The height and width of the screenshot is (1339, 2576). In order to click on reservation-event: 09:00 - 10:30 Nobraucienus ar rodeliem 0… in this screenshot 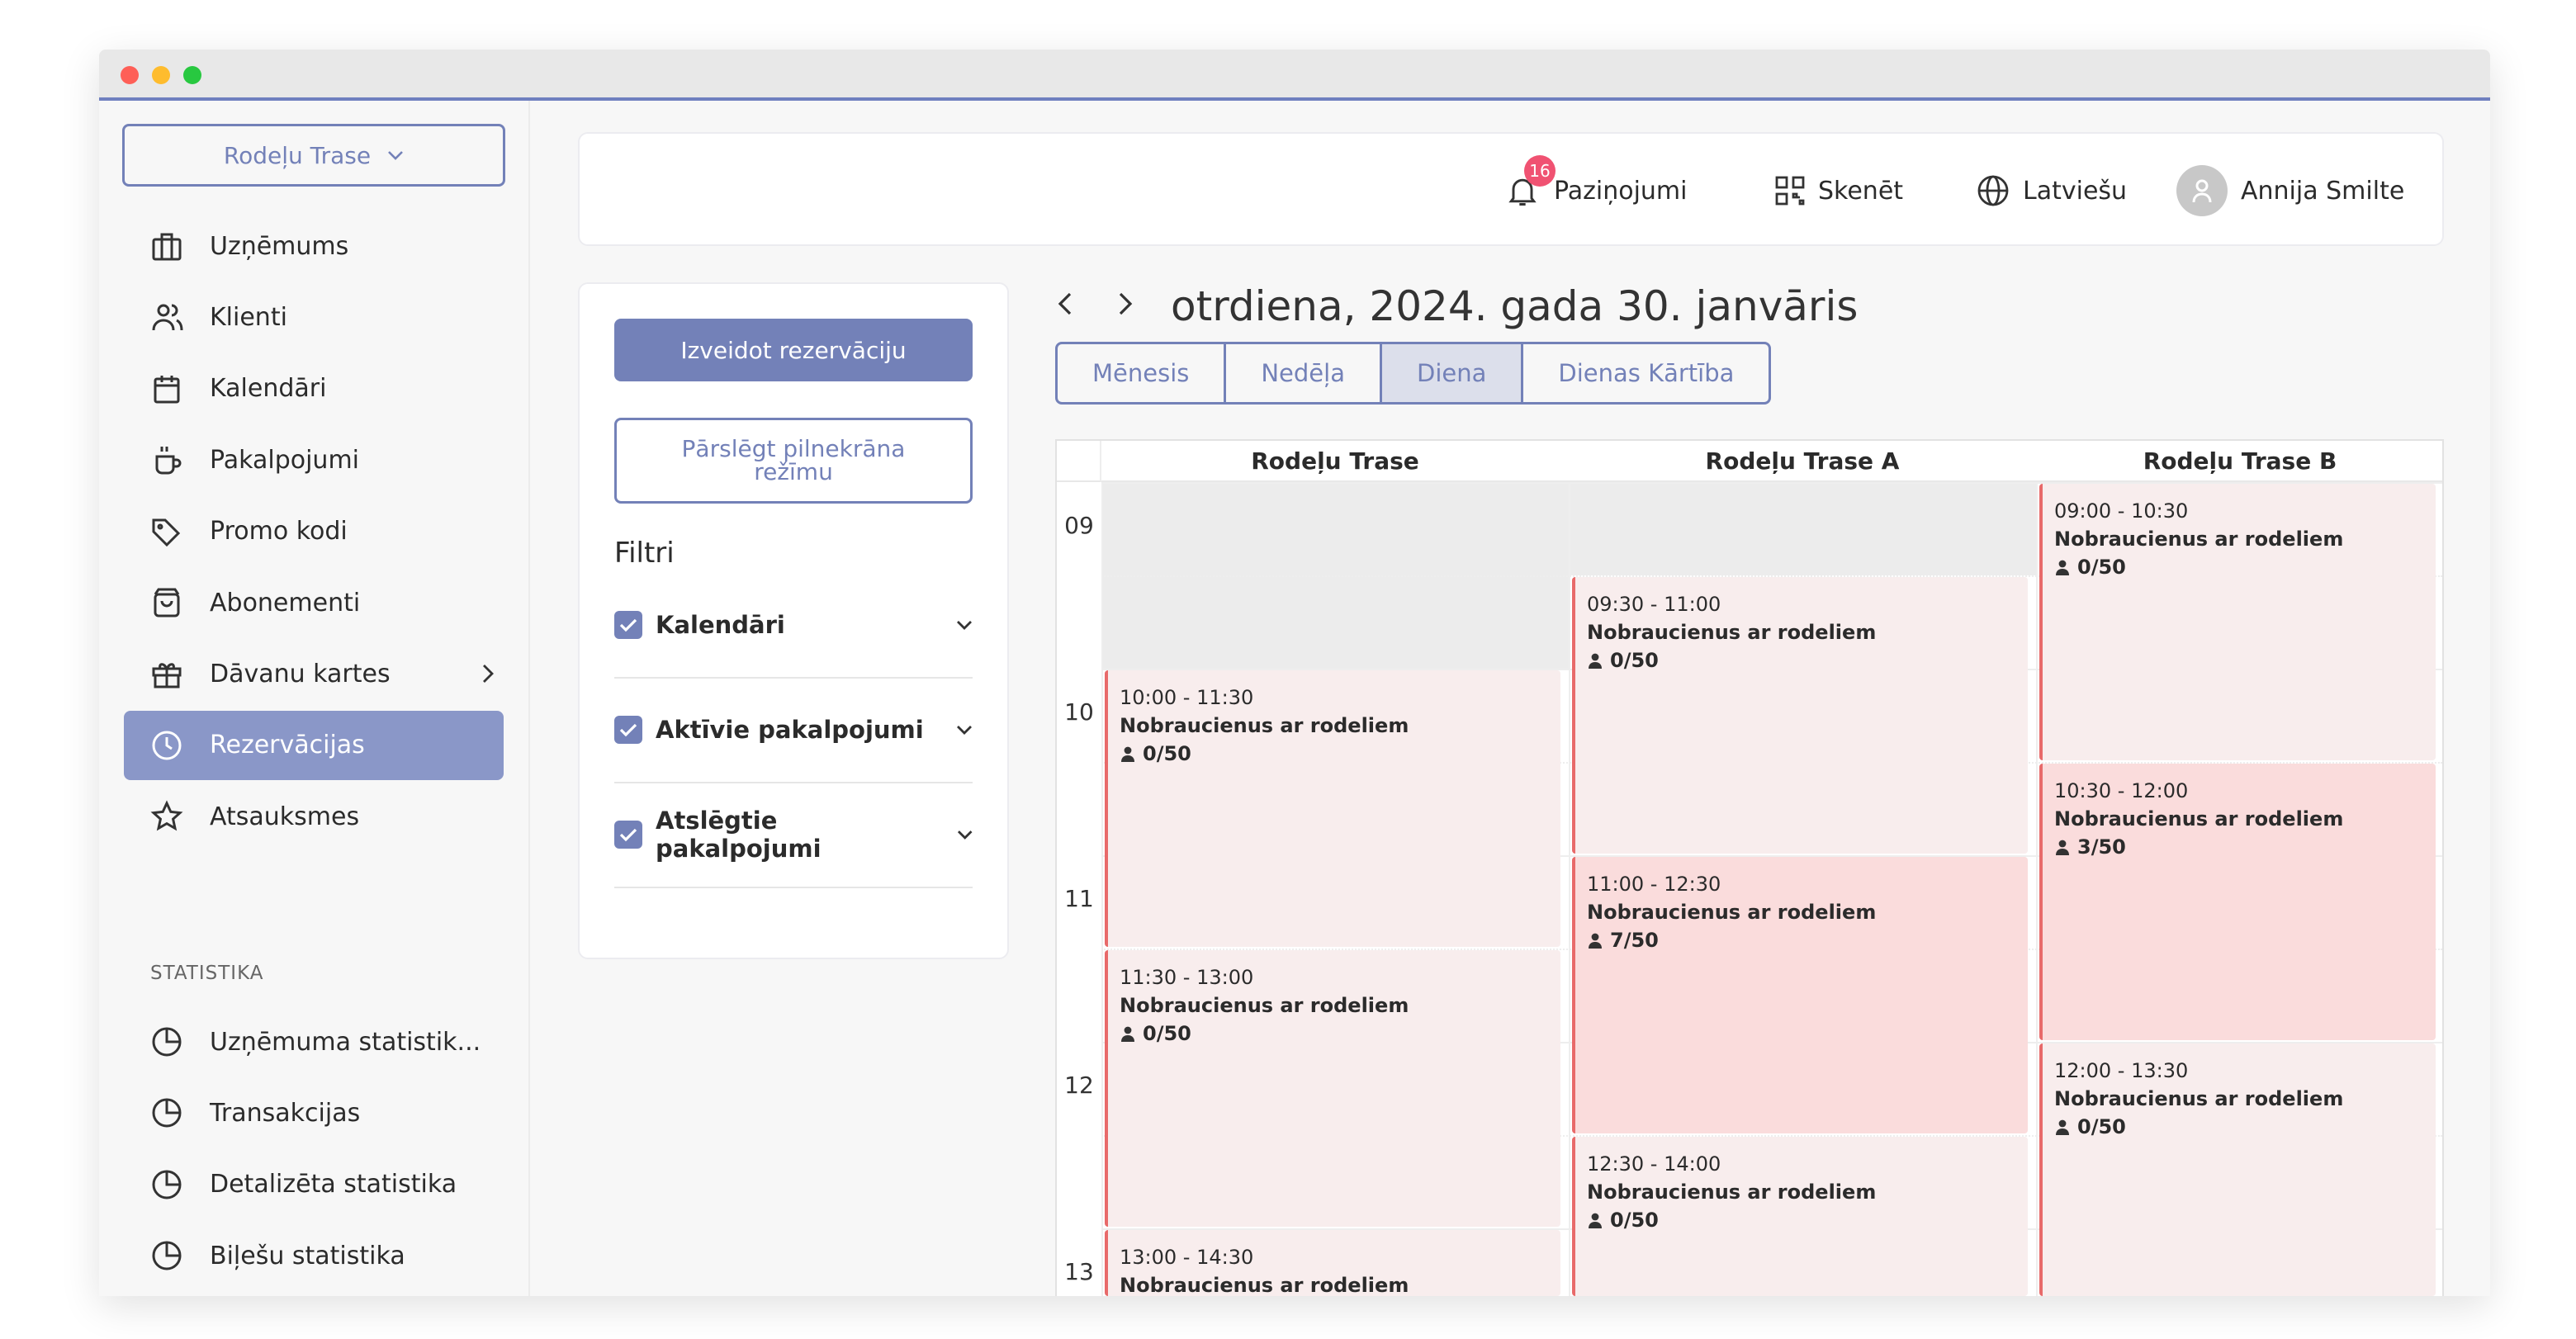, I will do `click(2237, 622)`.